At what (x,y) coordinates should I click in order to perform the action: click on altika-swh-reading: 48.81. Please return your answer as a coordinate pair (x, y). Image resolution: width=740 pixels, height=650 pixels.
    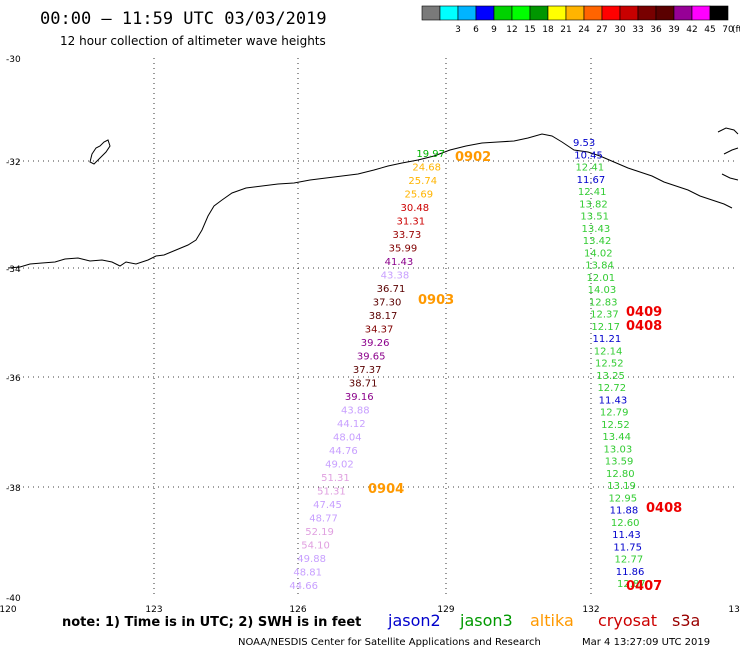
    Looking at the image, I should click on (307, 573).